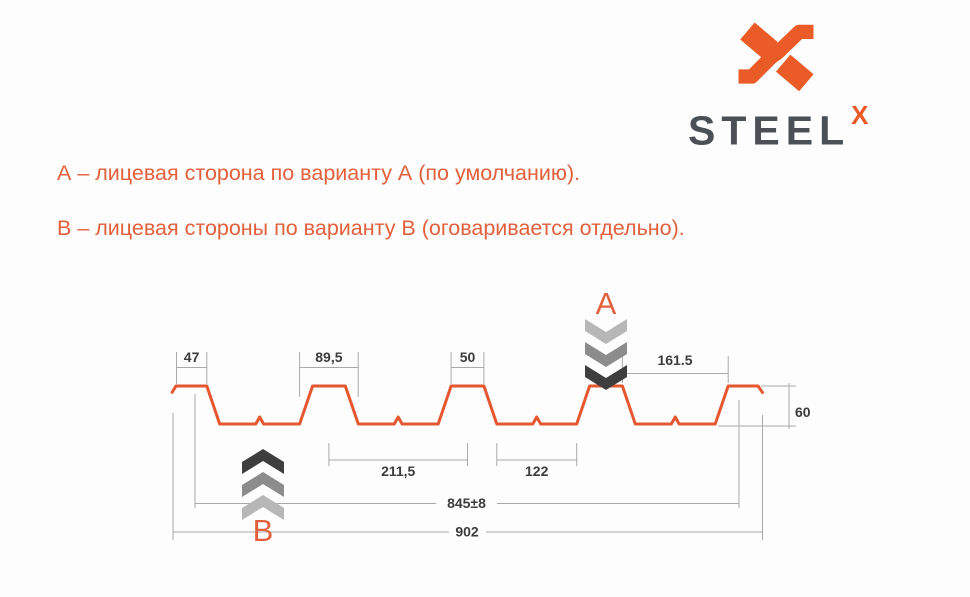 The height and width of the screenshot is (597, 970). I want to click on dim-overall-width: 902, so click(467, 532).